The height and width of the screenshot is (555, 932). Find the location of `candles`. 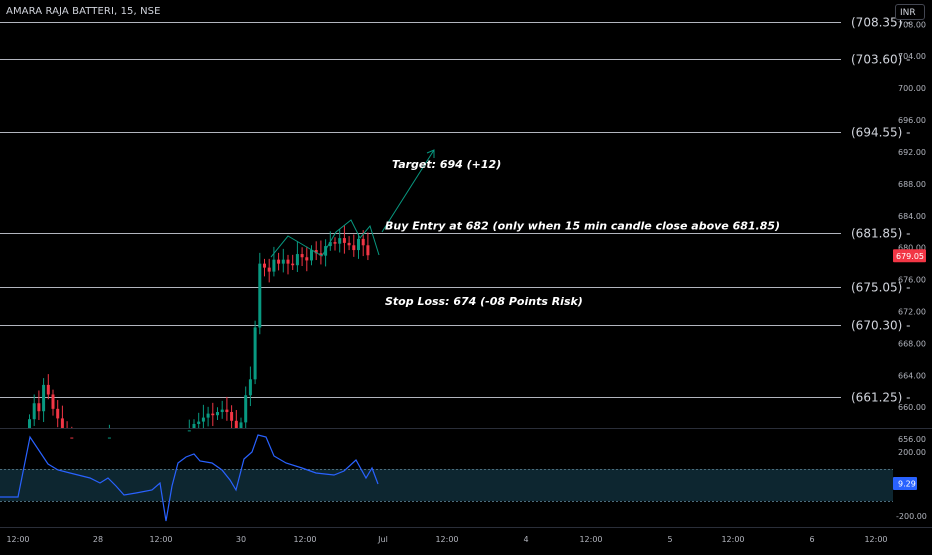

candles is located at coordinates (199, 332).